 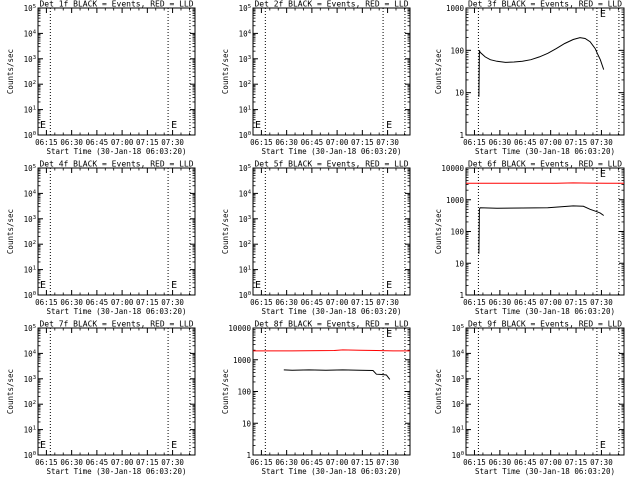 What do you see at coordinates (545, 164) in the screenshot?
I see `panel-title: Det 6f BLACK = Events, RED = LLD` at bounding box center [545, 164].